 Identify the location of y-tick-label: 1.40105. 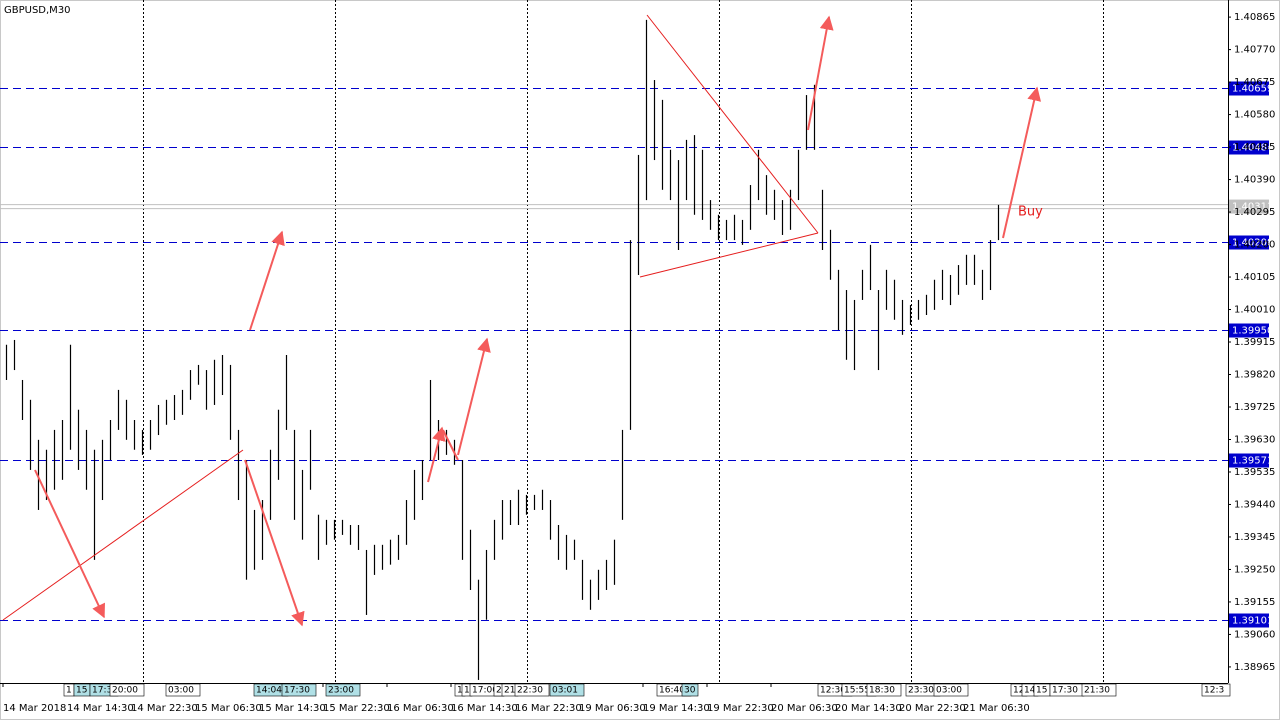
(1254, 277).